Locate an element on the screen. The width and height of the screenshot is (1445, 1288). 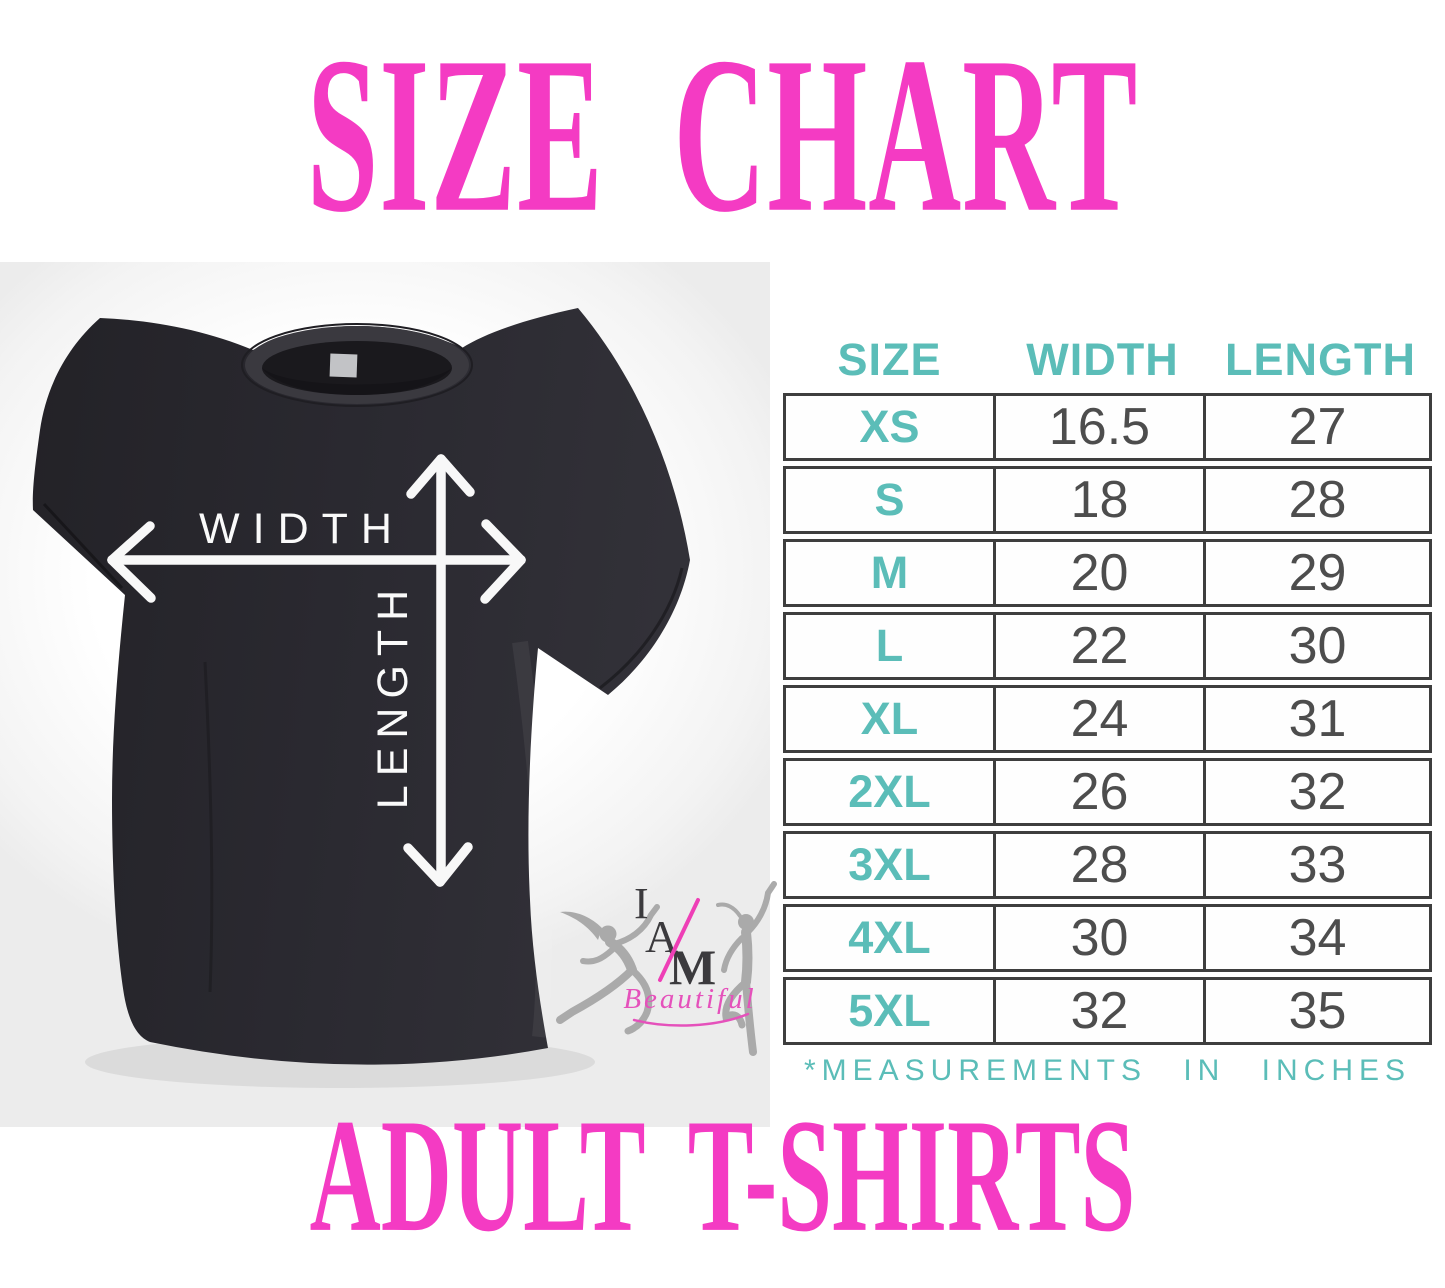
cell-width: 16.5 is located at coordinates (1099, 427).